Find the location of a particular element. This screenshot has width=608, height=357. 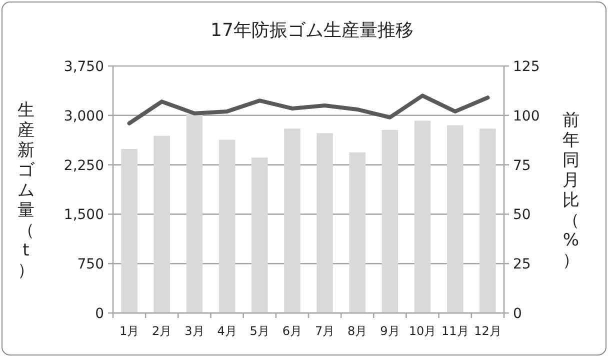

y2-axis-title: 前年同月比（%） is located at coordinates (571, 190).